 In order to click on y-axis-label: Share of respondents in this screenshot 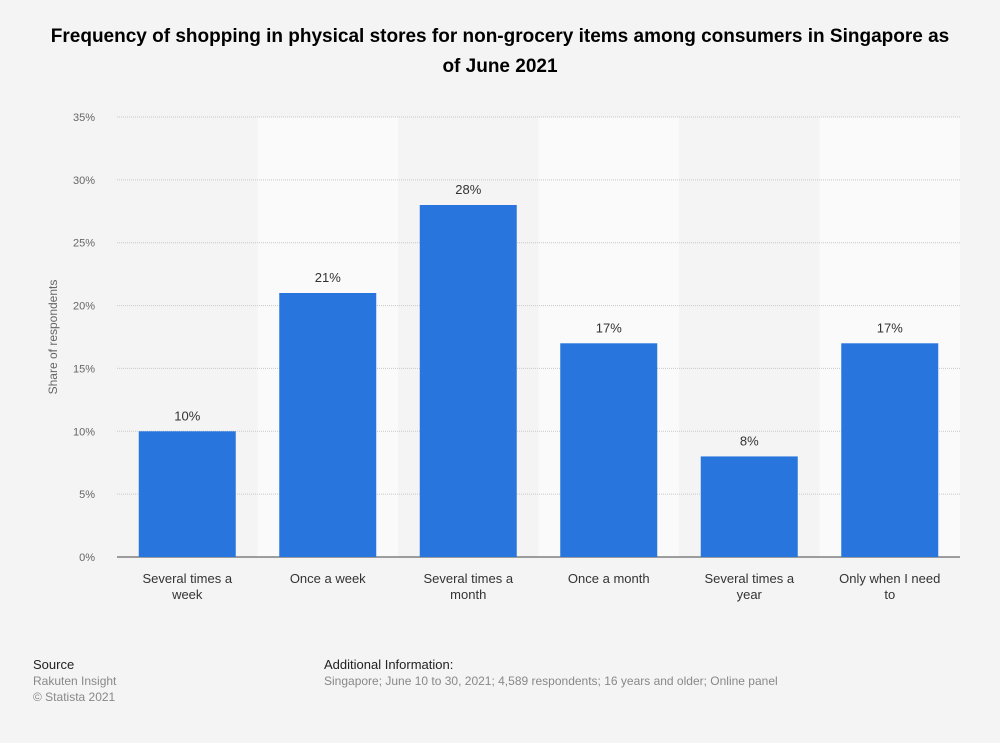, I will do `click(53, 337)`.